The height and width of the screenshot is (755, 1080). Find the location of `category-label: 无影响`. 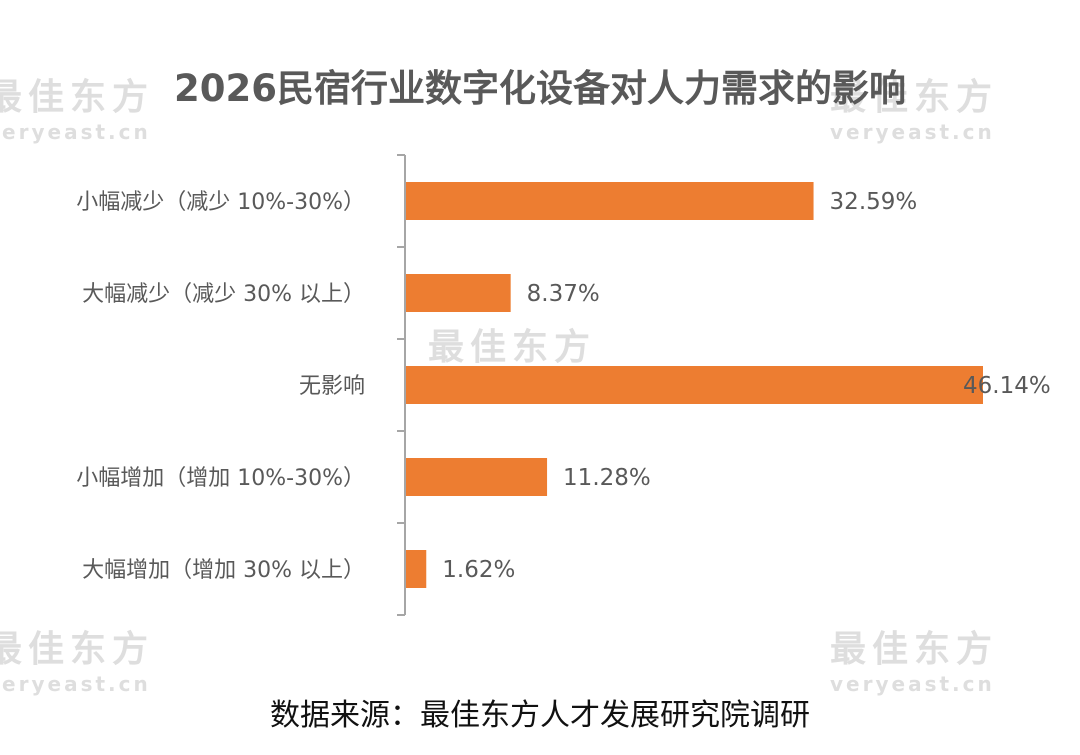

category-label: 无影响 is located at coordinates (332, 386).